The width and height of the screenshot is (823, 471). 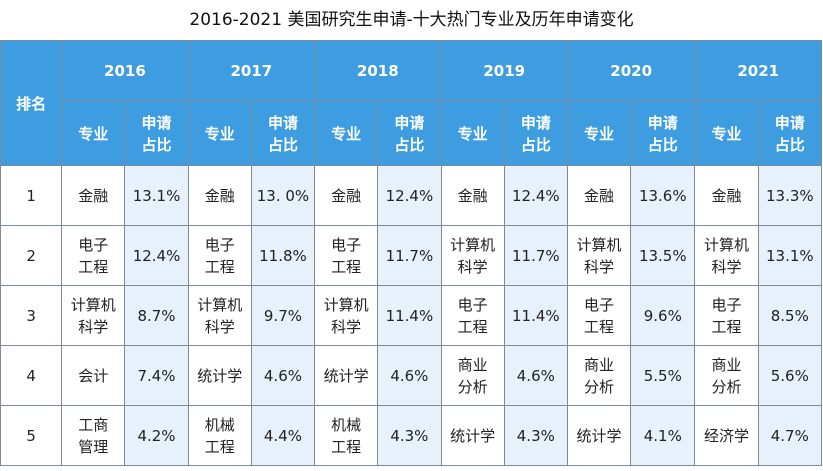 What do you see at coordinates (790, 315) in the screenshot?
I see `share-cell: 8.5%` at bounding box center [790, 315].